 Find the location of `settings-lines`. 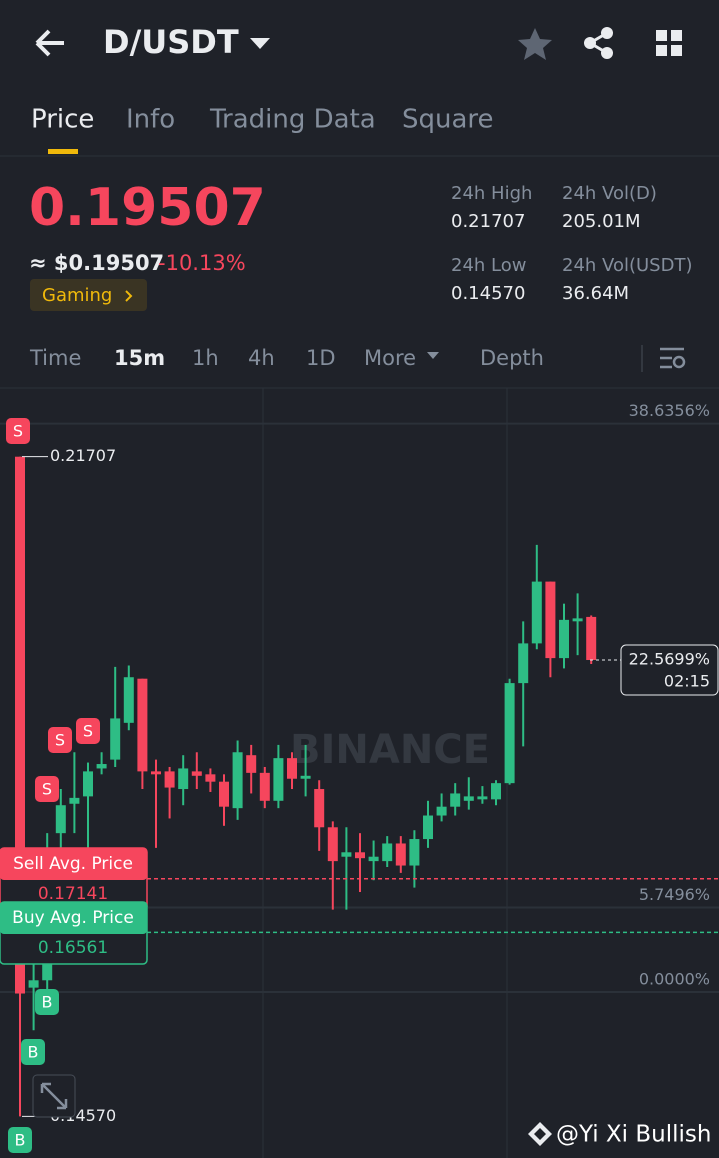

settings-lines is located at coordinates (672, 358).